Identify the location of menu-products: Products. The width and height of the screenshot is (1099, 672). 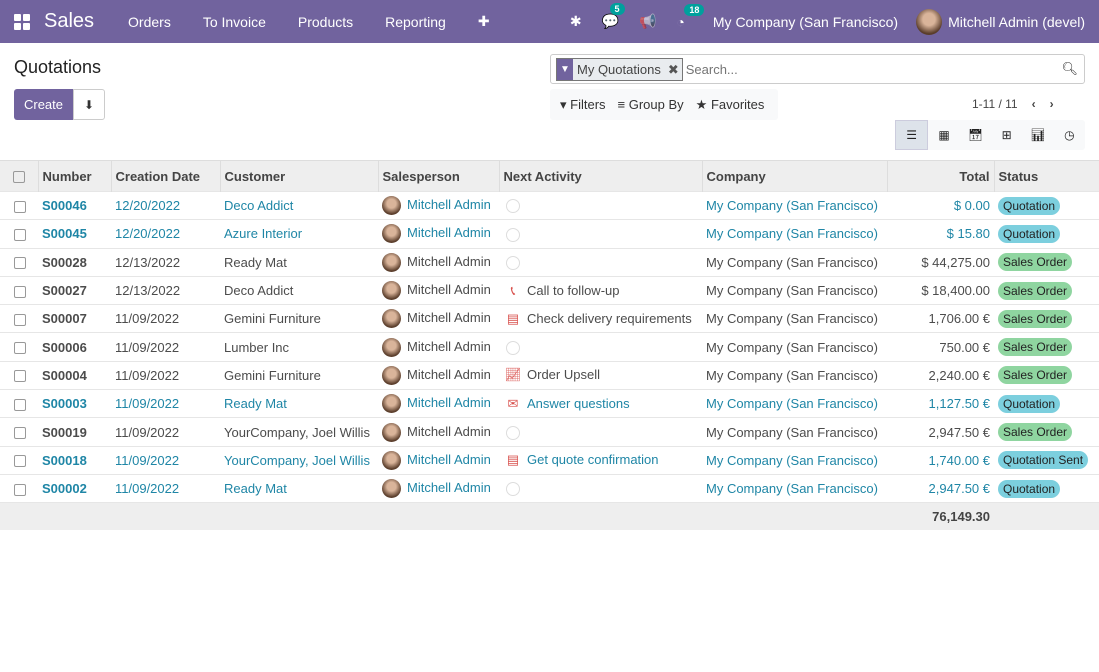
(325, 21).